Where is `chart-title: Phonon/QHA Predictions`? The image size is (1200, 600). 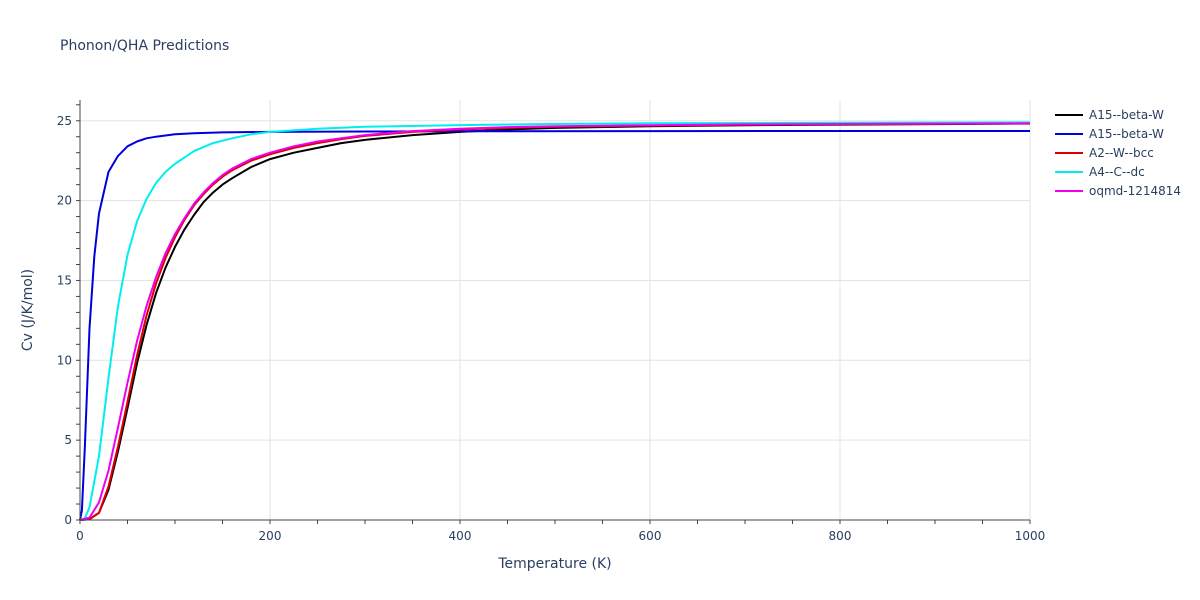 chart-title: Phonon/QHA Predictions is located at coordinates (144, 46).